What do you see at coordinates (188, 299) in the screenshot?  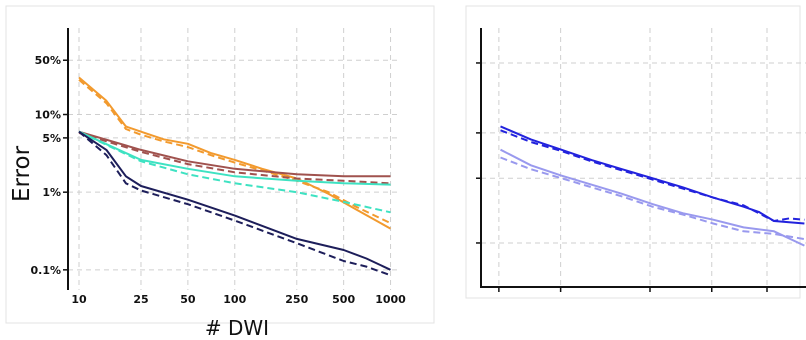 I see `left-x-tick-label: 50` at bounding box center [188, 299].